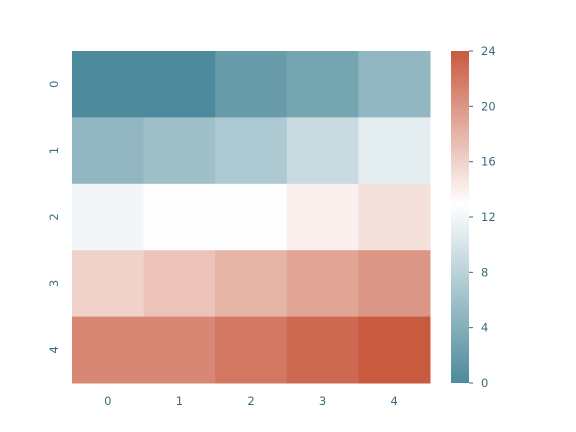 The image size is (576, 432). Describe the element at coordinates (179, 84) in the screenshot. I see `heatmap-cell-r0-c1` at that location.